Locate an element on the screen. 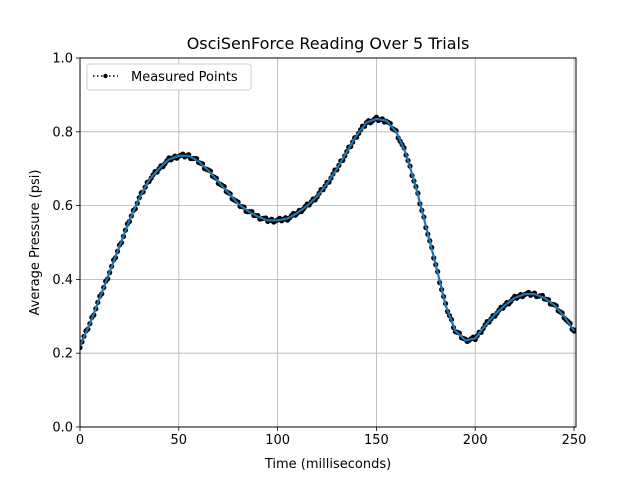 The height and width of the screenshot is (480, 640). x-tick-label: 250 is located at coordinates (574, 440).